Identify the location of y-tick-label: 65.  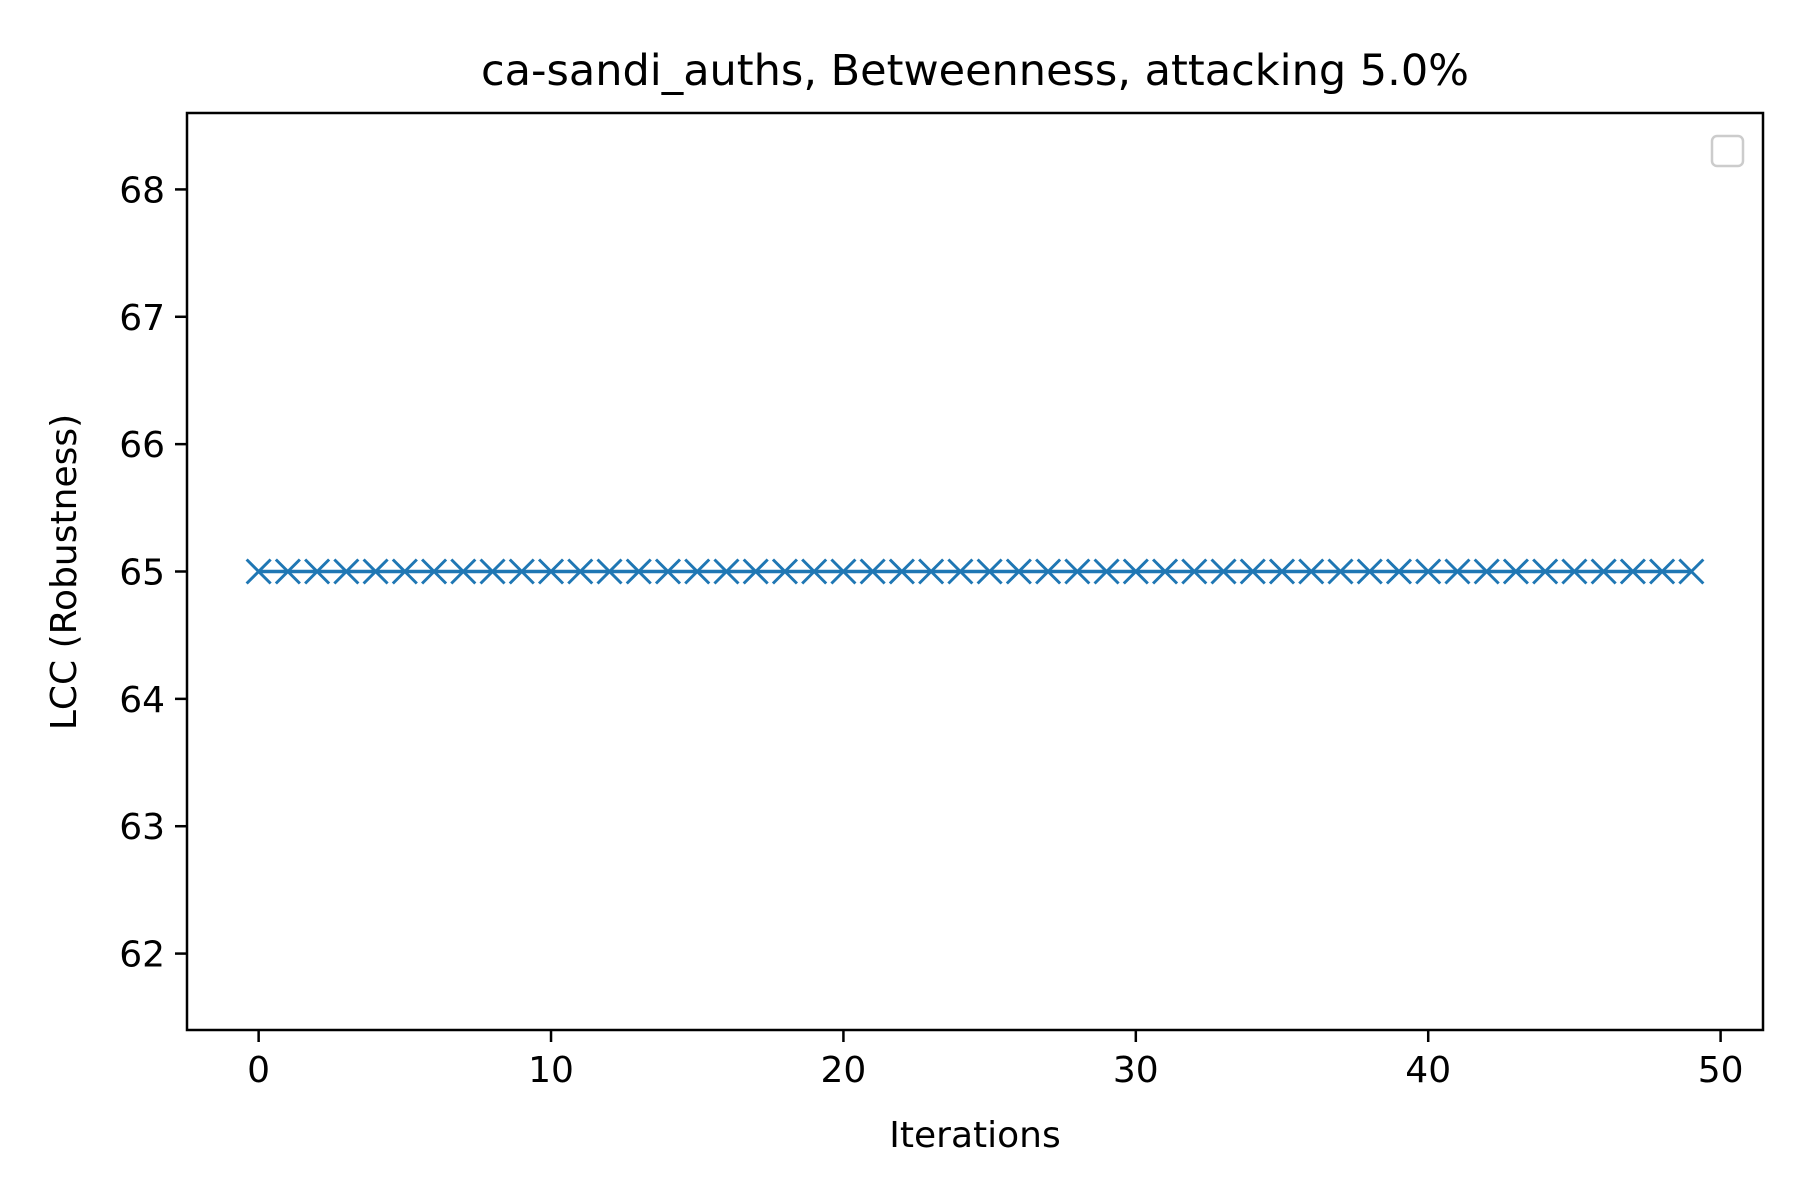
(142, 573).